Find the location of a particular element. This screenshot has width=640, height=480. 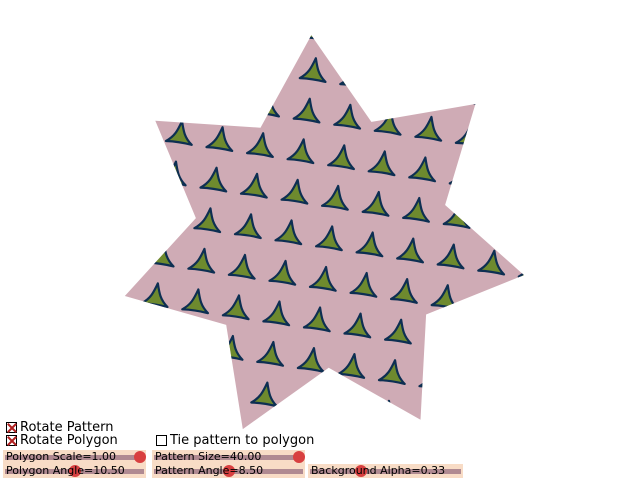

rotate-pattern-checkbox: Rotate Pattern is located at coordinates (59, 427).